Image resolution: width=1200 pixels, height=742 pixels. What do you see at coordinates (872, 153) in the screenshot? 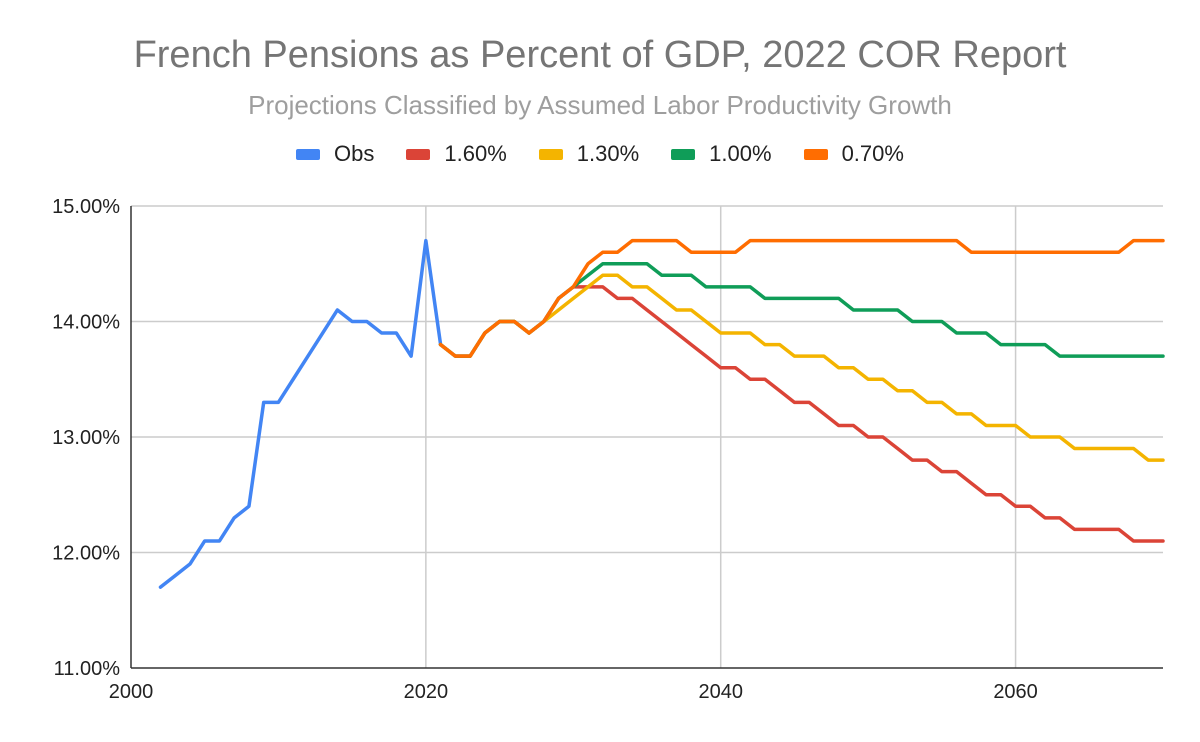
I see `legend-label: 0.70%` at bounding box center [872, 153].